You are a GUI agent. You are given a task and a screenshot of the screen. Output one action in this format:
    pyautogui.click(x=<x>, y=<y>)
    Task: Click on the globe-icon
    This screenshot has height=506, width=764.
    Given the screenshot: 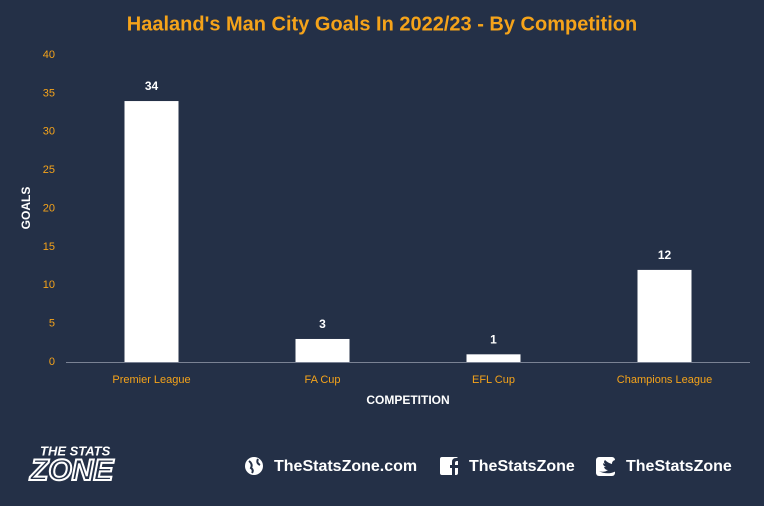 What is the action you would take?
    pyautogui.click(x=254, y=466)
    